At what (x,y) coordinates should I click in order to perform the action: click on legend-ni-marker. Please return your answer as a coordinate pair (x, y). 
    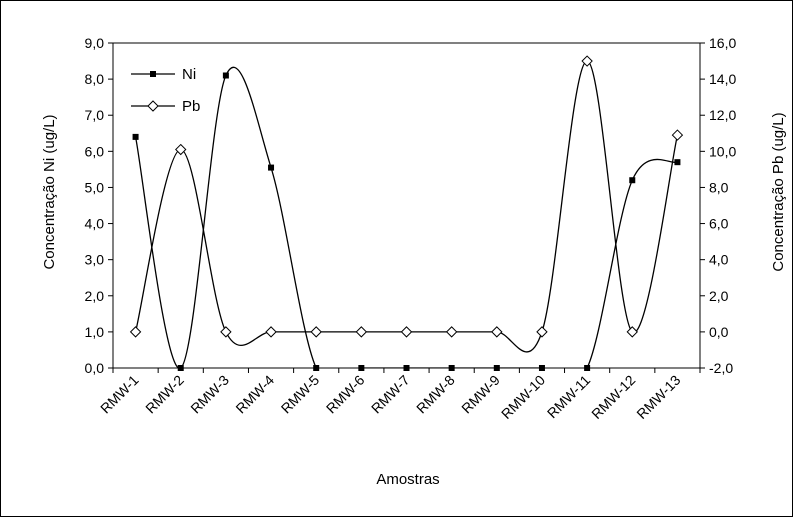
    Looking at the image, I should click on (153, 74).